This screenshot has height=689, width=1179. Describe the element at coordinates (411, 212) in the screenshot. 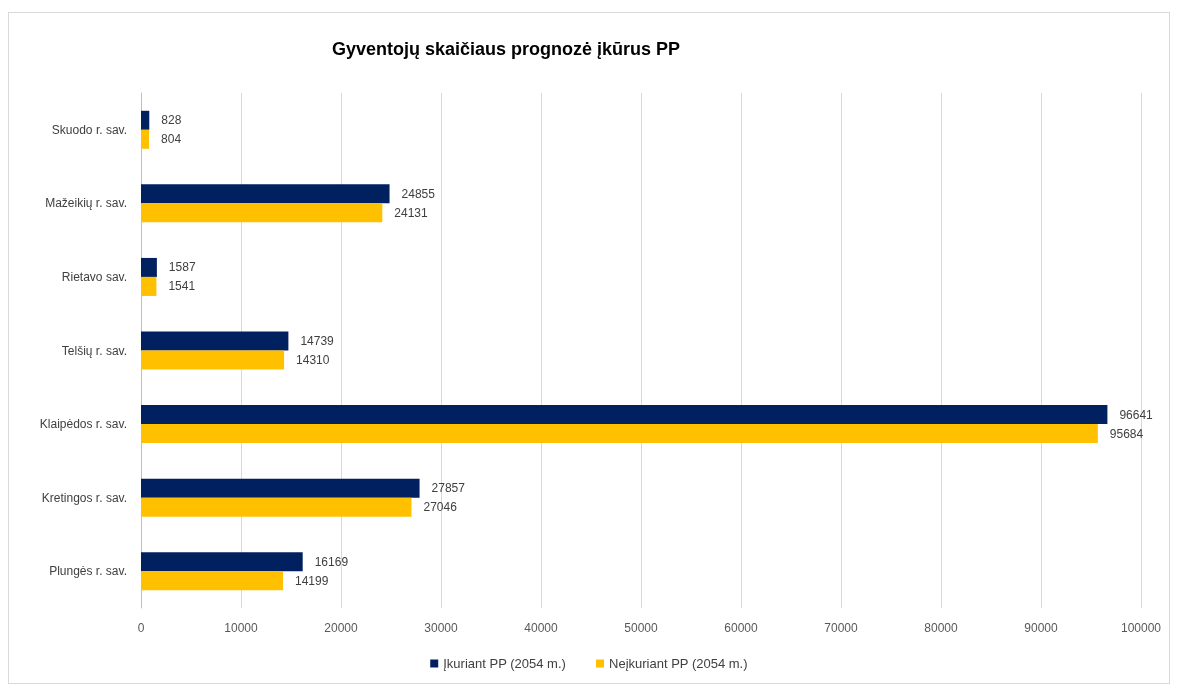

I see `data-label: 24131` at that location.